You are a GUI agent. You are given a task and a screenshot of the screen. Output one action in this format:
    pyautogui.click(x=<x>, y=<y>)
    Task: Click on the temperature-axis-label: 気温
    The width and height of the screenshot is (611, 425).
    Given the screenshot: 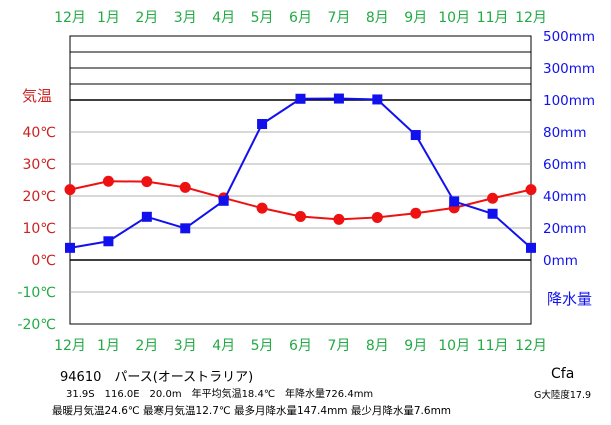 What is the action you would take?
    pyautogui.click(x=37, y=96)
    